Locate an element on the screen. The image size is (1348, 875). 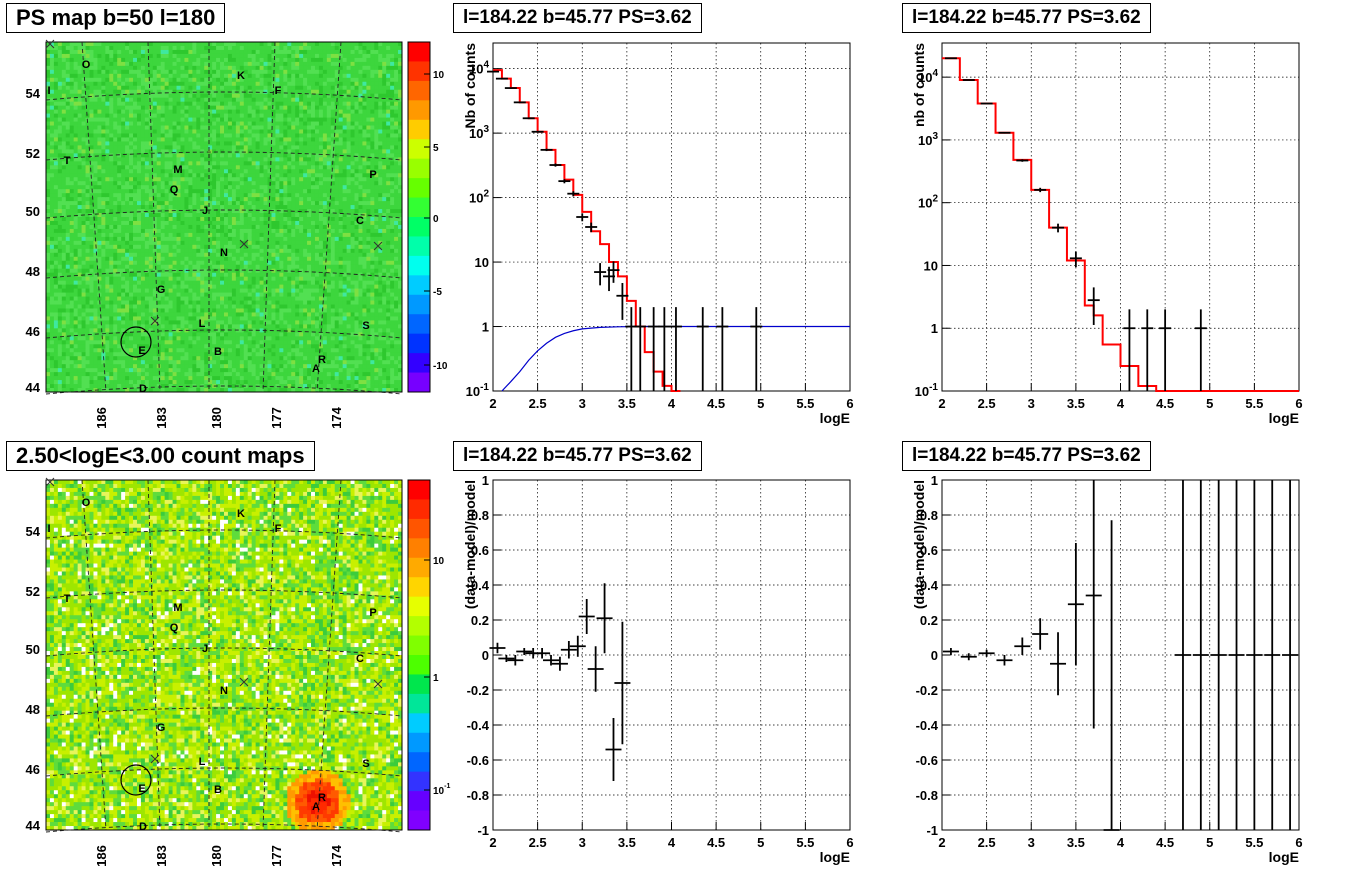
map-x-tick: 177 is located at coordinates (276, 856).